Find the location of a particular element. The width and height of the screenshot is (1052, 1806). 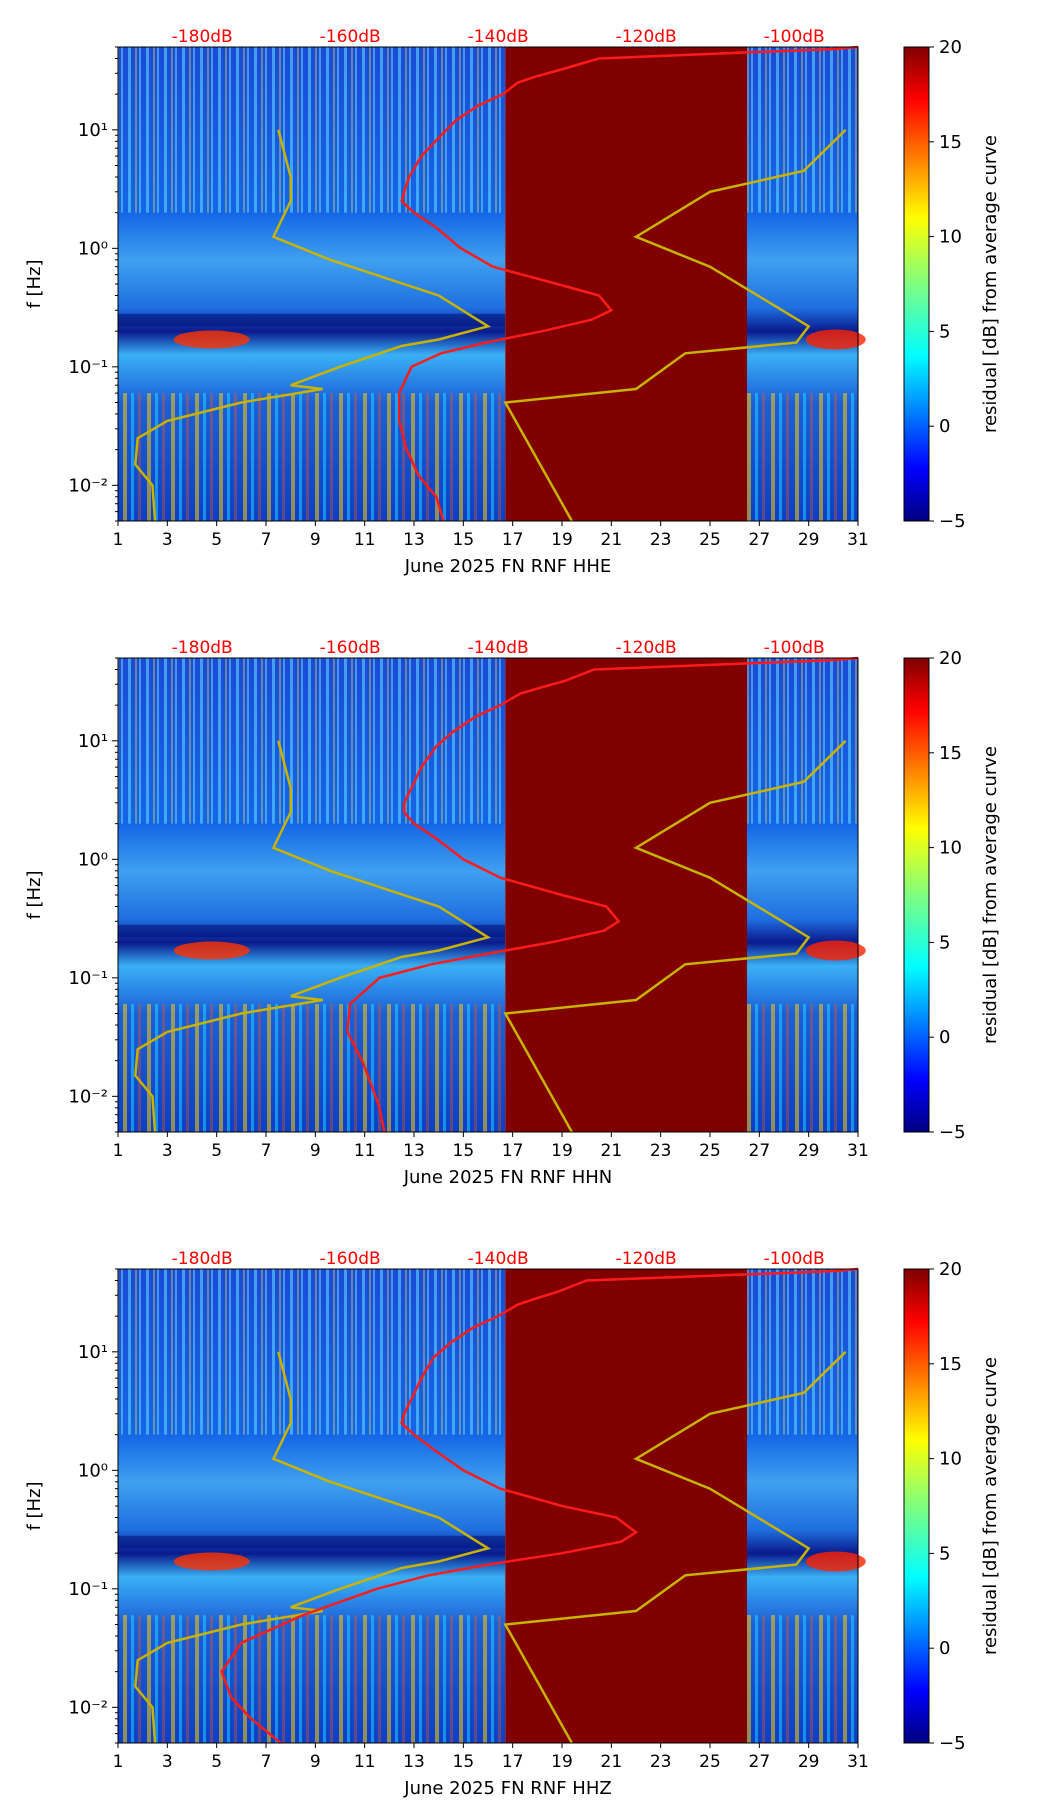

y-axis-label: f [Hz] is located at coordinates (34, 894).